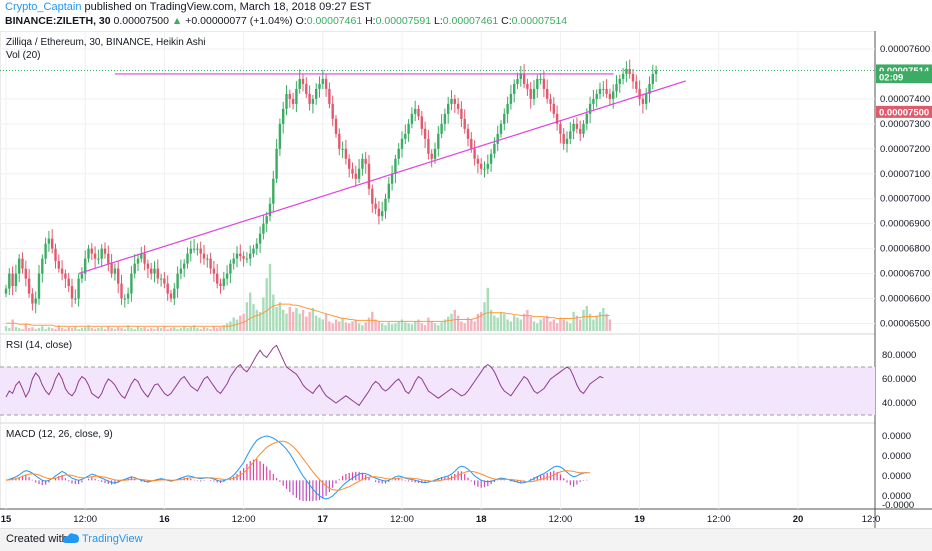 This screenshot has width=932, height=551. I want to click on open-label: O:, so click(301, 21).